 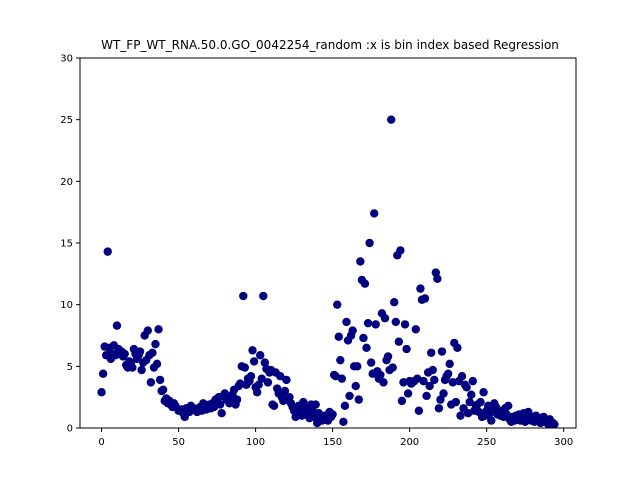 What do you see at coordinates (70, 367) in the screenshot?
I see `y-tick-label: 5` at bounding box center [70, 367].